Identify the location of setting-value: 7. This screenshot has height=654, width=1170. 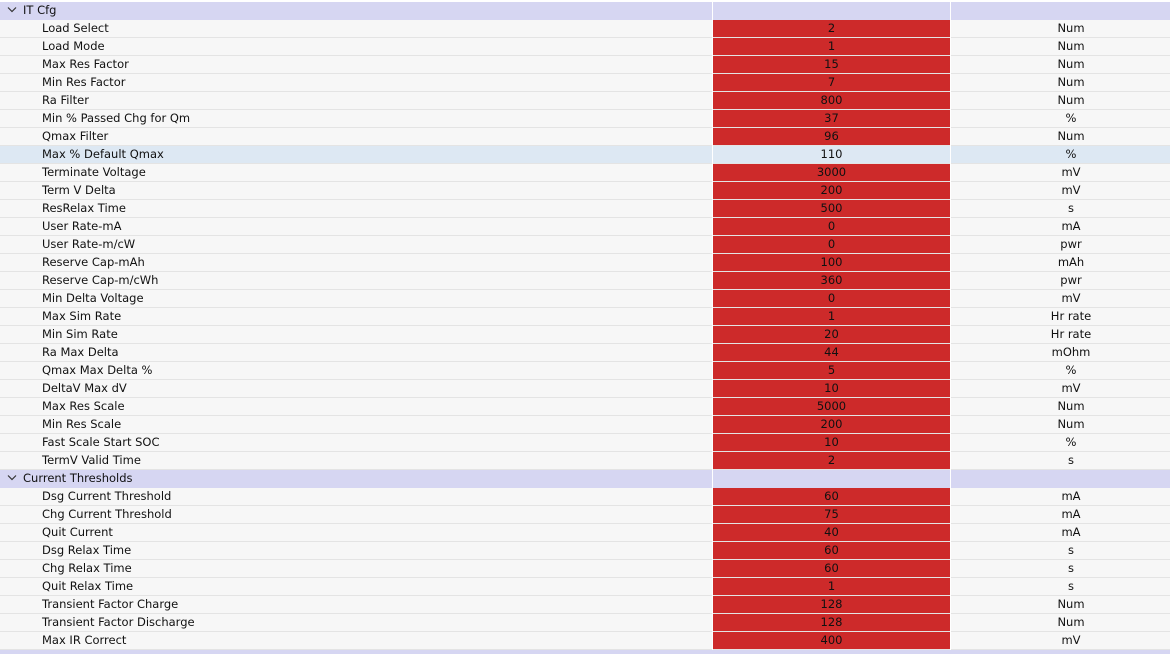
(831, 82).